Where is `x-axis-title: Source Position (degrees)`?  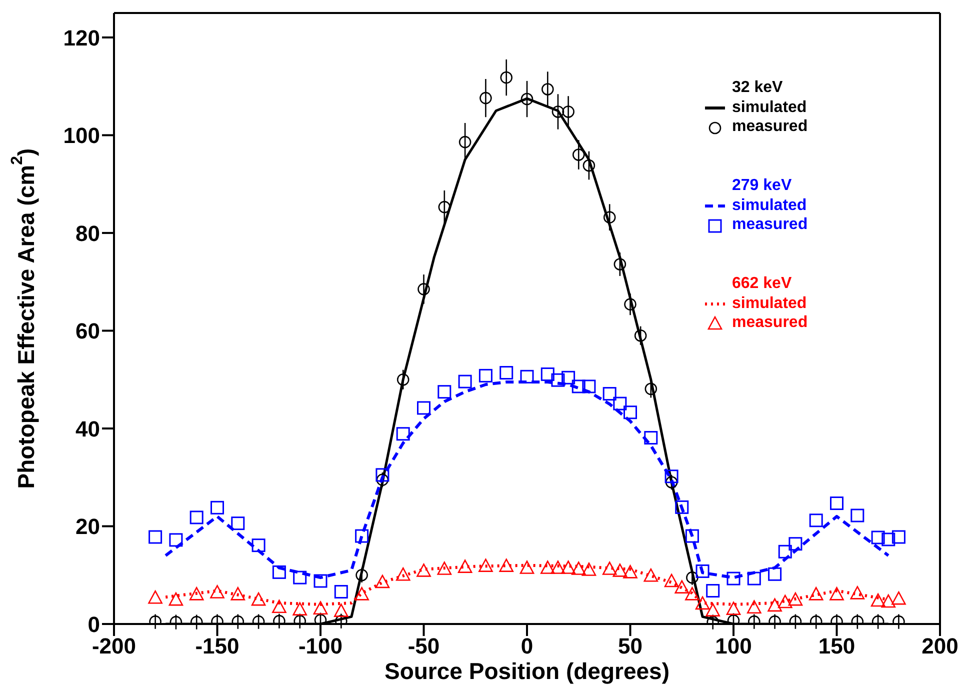
x-axis-title: Source Position (degrees) is located at coordinates (527, 671).